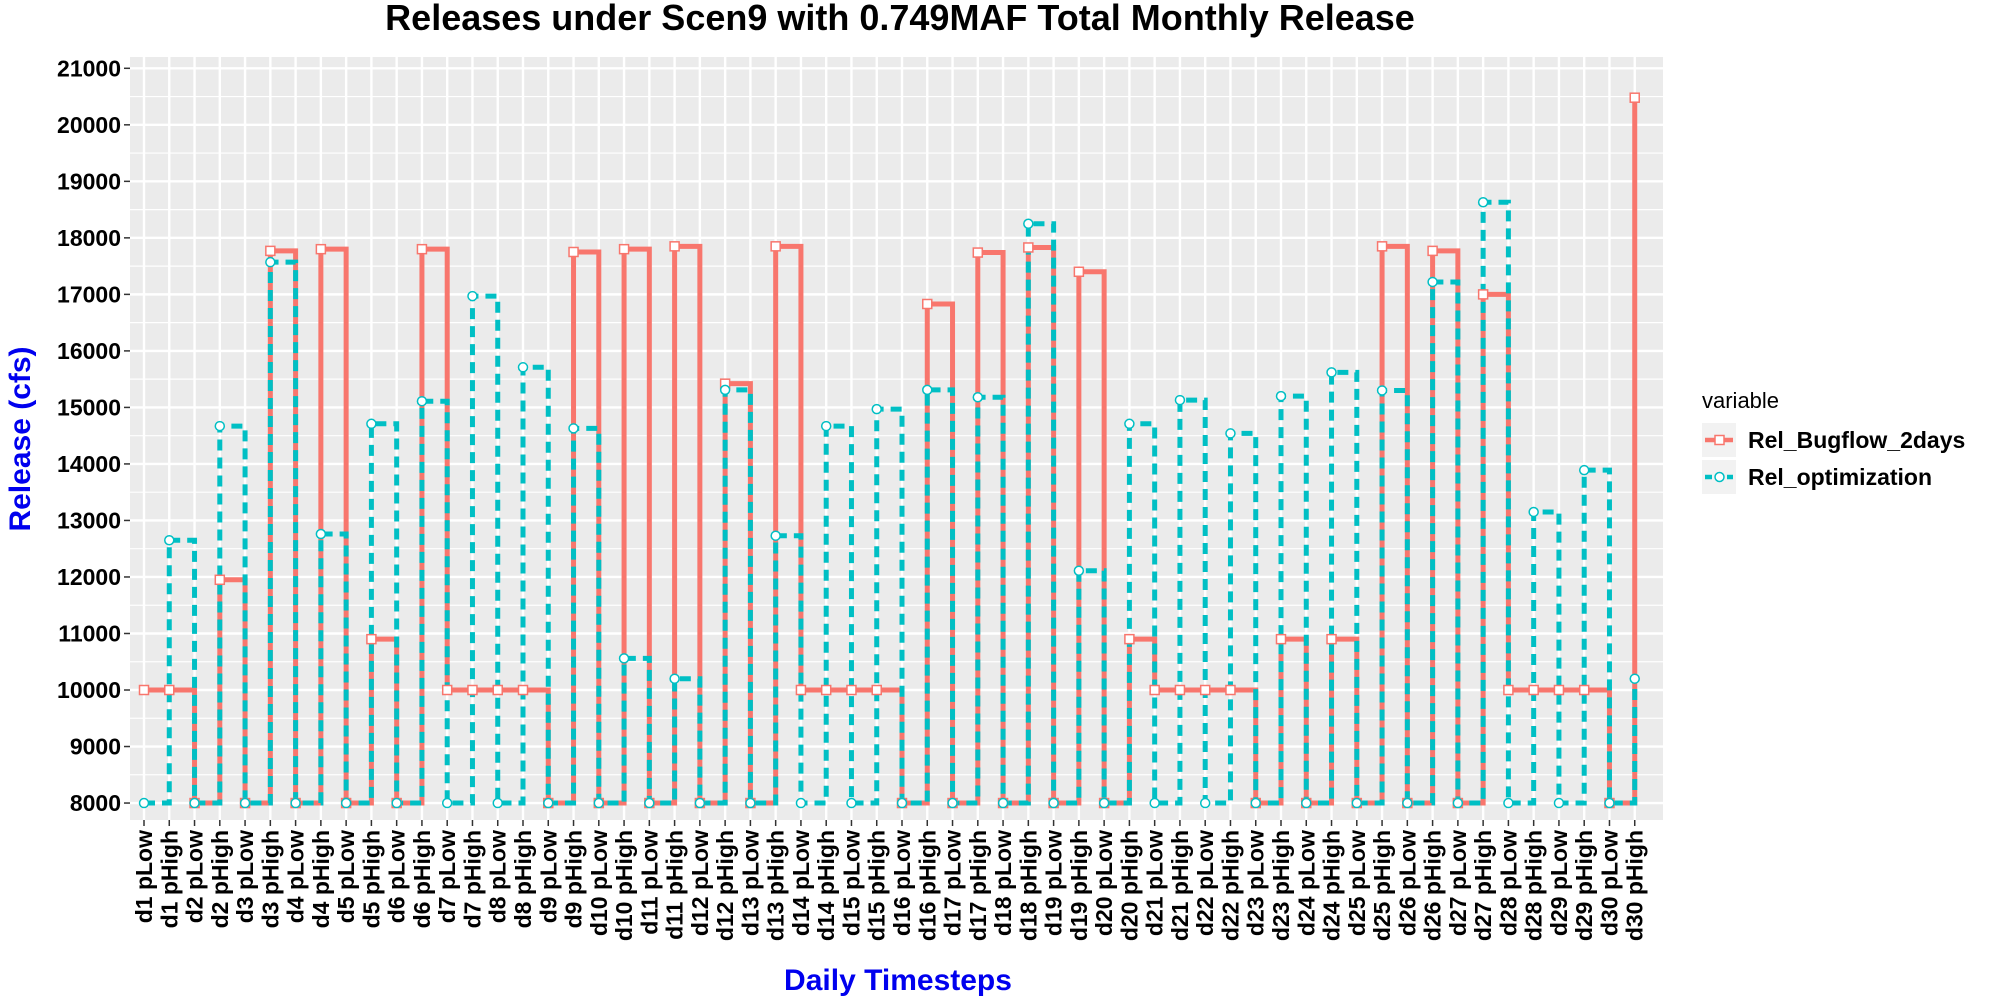 The height and width of the screenshot is (1000, 2000). I want to click on x-tick-label: d26 pLow, so click(1407, 883).